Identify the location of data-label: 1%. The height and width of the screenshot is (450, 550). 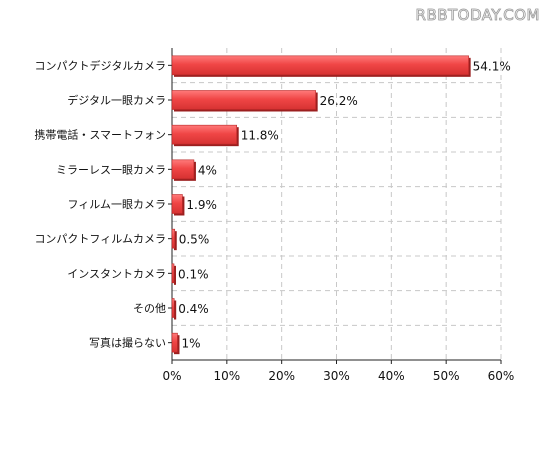
(190, 344).